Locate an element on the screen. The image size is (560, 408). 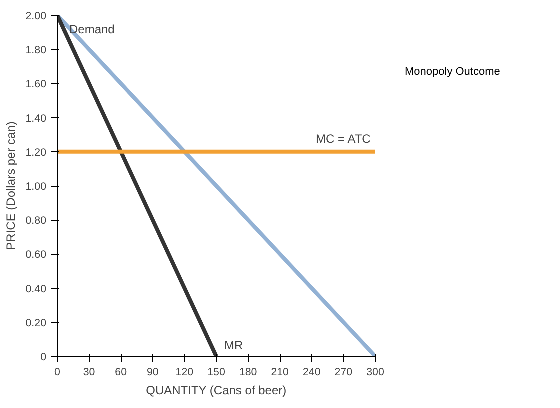
text: Monopoly Outcome is located at coordinates (452, 72).